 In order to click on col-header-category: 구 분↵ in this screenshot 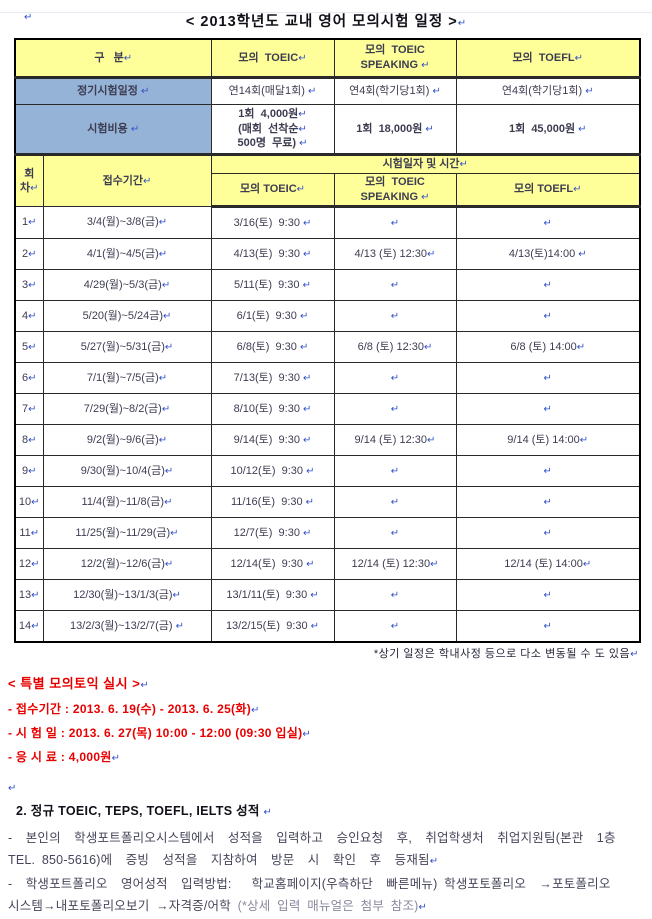, I will do `click(113, 58)`.